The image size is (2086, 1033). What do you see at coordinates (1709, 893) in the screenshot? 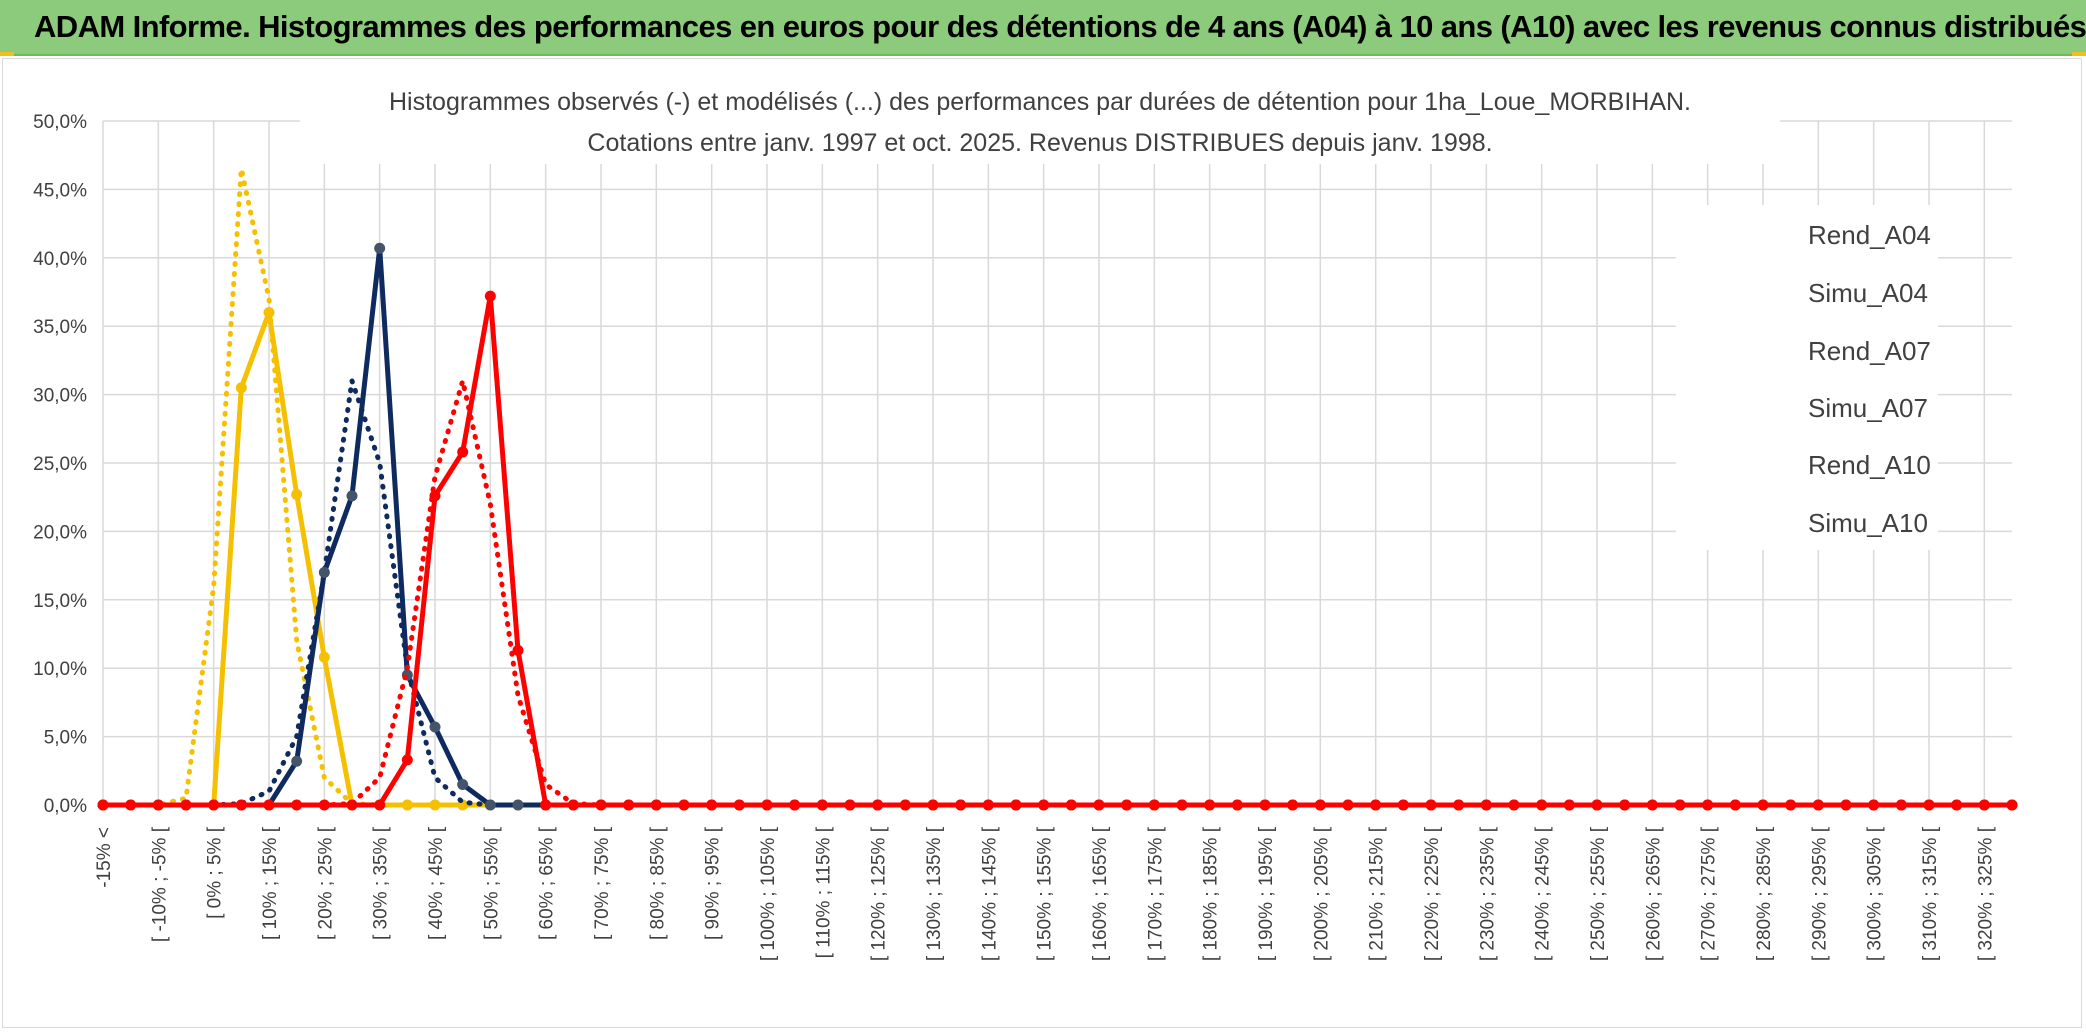
I see `x-tick-label: [ 270% ; 275% [` at bounding box center [1709, 893].